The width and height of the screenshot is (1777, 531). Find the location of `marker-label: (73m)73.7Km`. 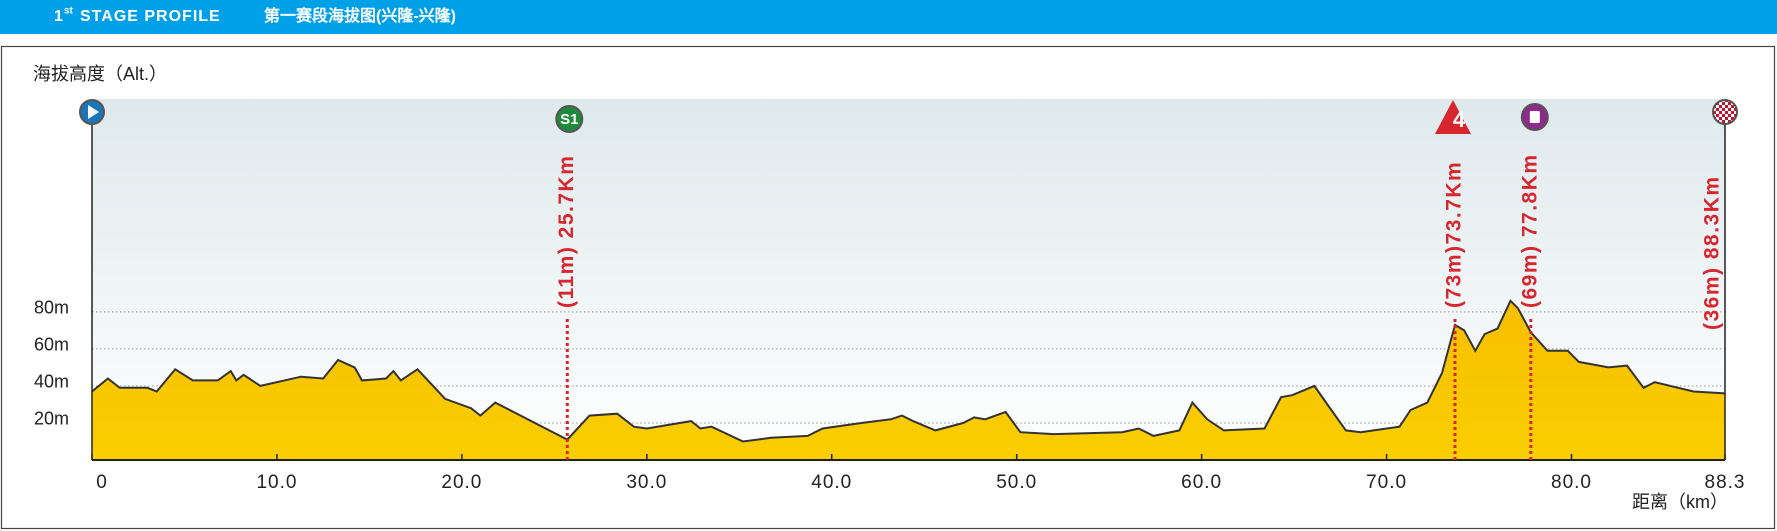

marker-label: (73m)73.7Km is located at coordinates (1454, 234).